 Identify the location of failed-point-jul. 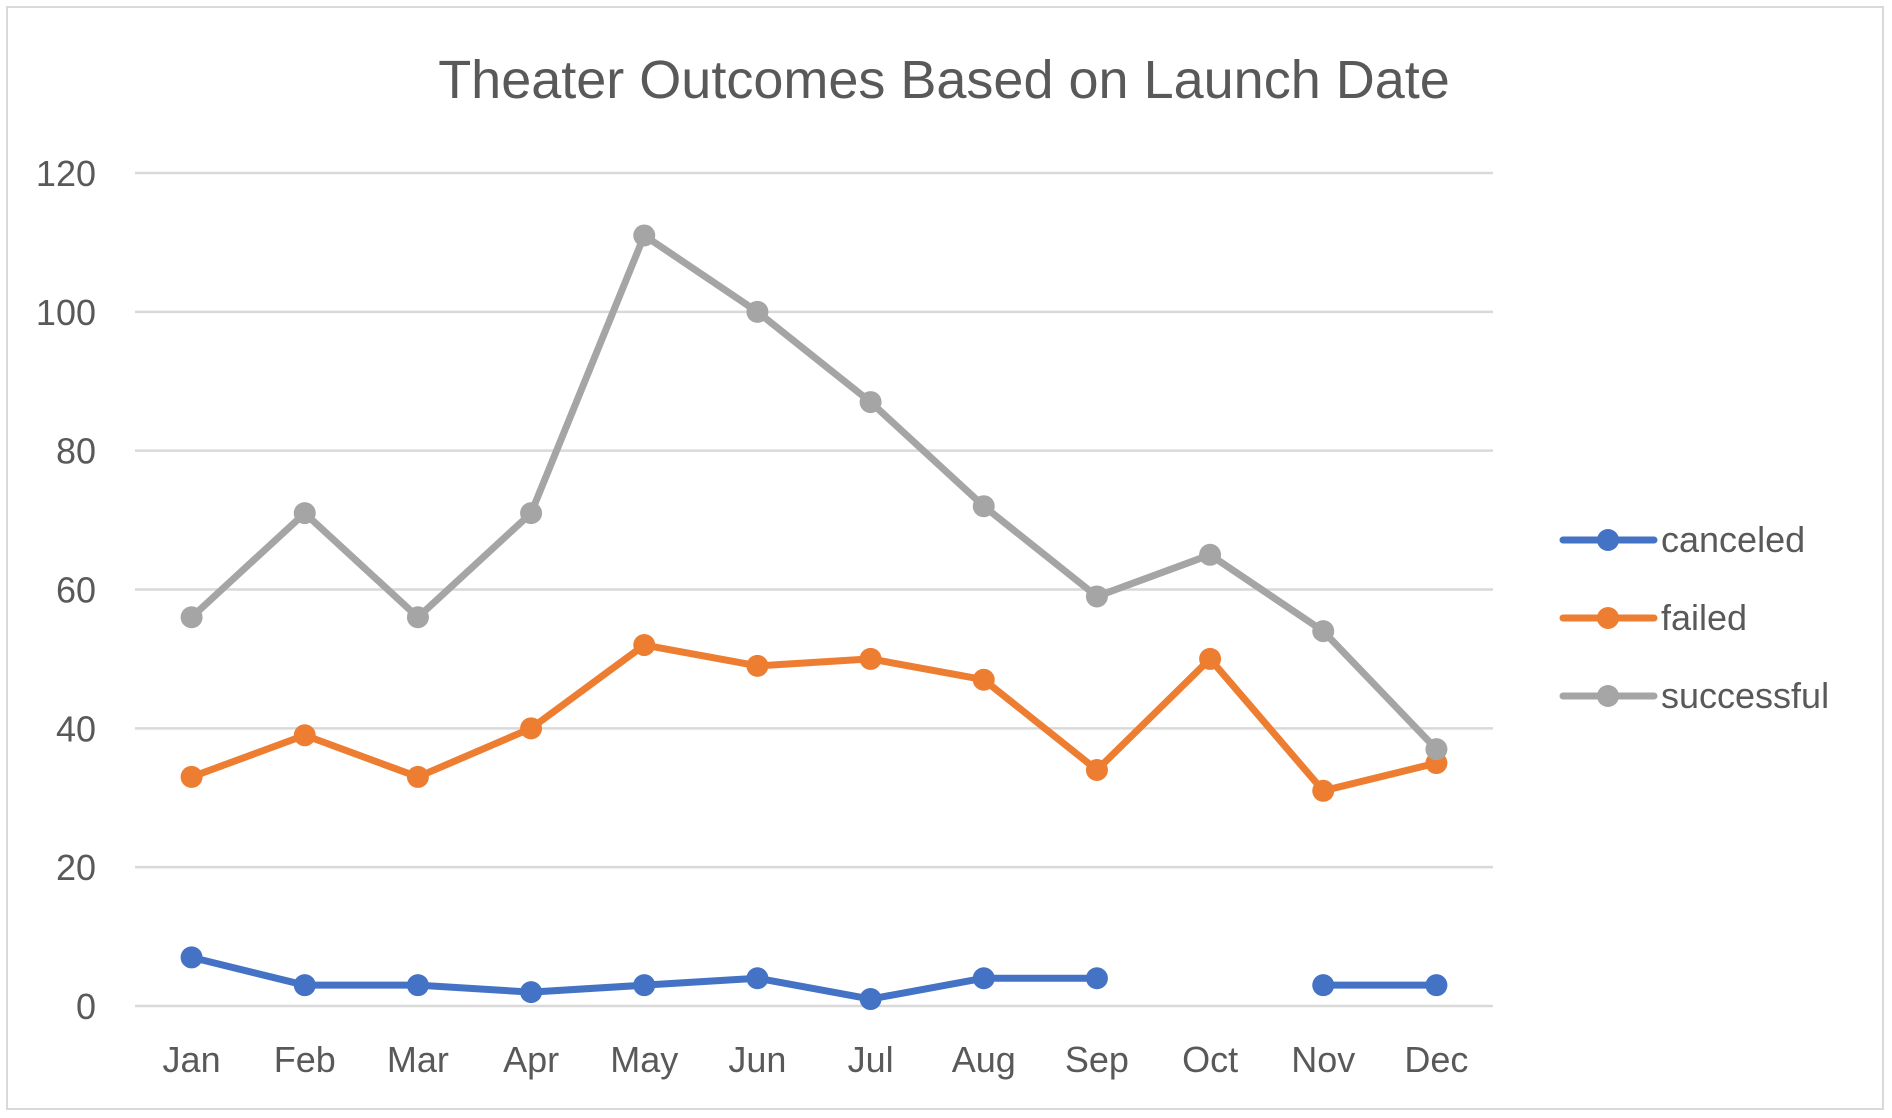
(870, 658).